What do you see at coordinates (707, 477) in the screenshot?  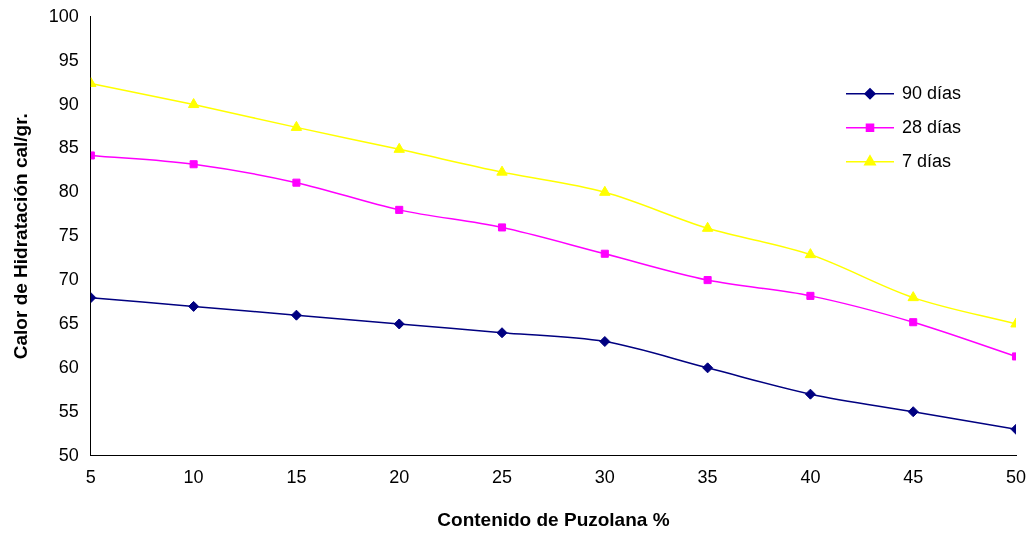 I see `x-tick-label: 35` at bounding box center [707, 477].